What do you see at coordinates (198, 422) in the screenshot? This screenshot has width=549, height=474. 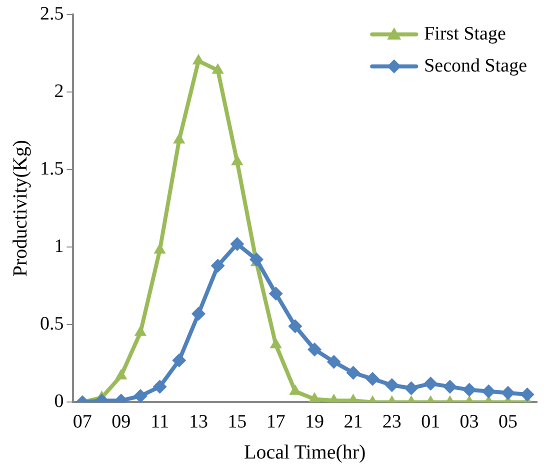 I see `x-tick-label: 13` at bounding box center [198, 422].